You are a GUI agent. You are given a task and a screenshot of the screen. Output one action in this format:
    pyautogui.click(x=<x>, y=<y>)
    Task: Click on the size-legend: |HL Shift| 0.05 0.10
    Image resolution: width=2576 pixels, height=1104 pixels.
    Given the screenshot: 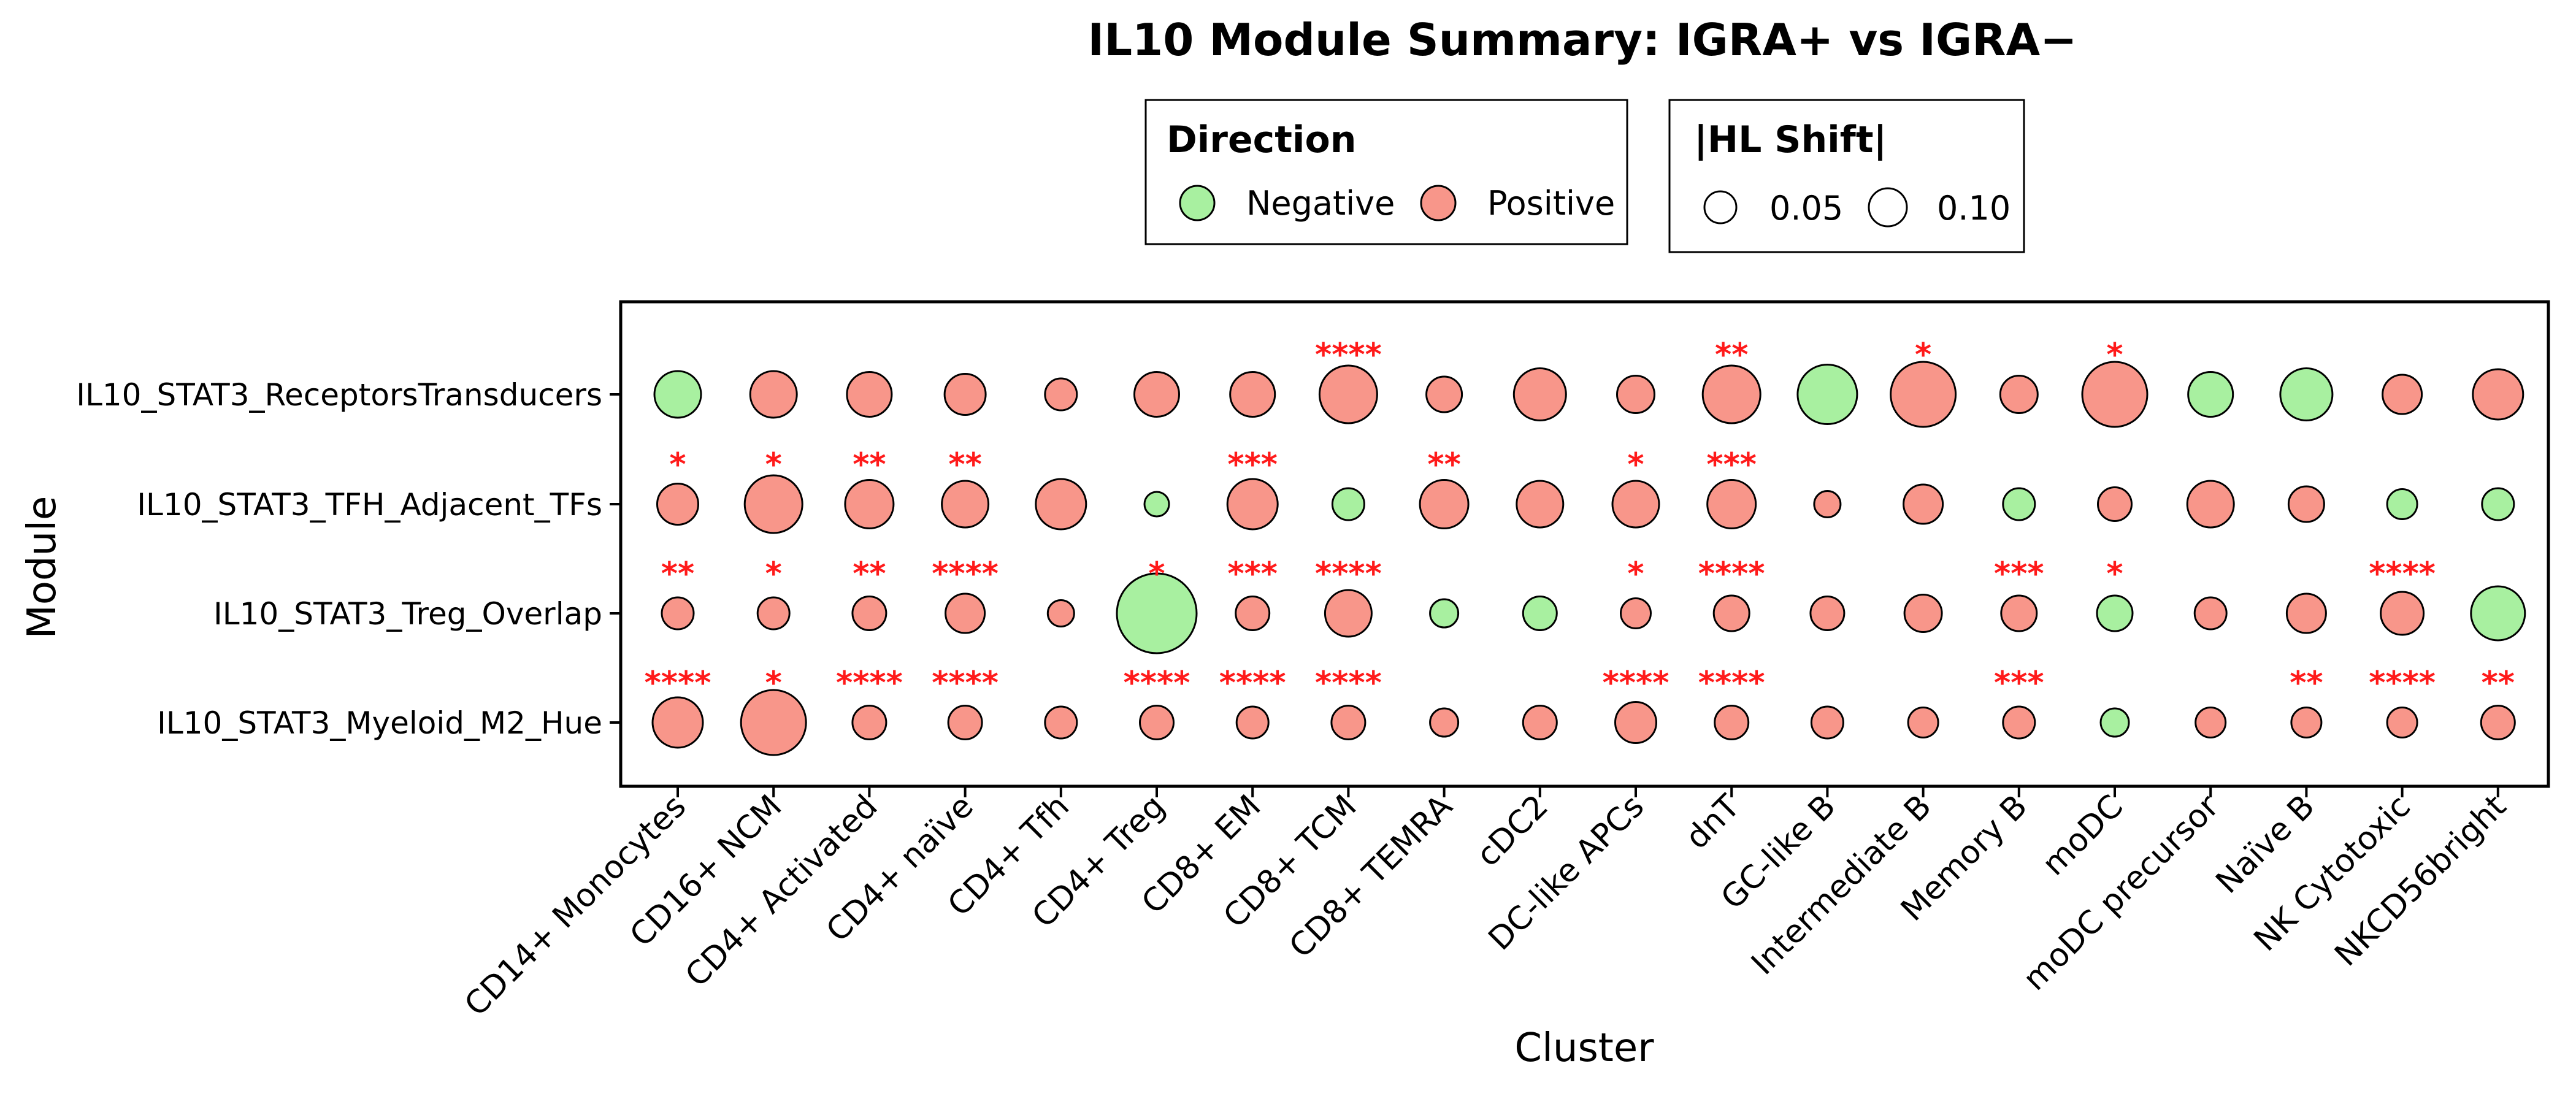 What is the action you would take?
    pyautogui.click(x=1846, y=176)
    